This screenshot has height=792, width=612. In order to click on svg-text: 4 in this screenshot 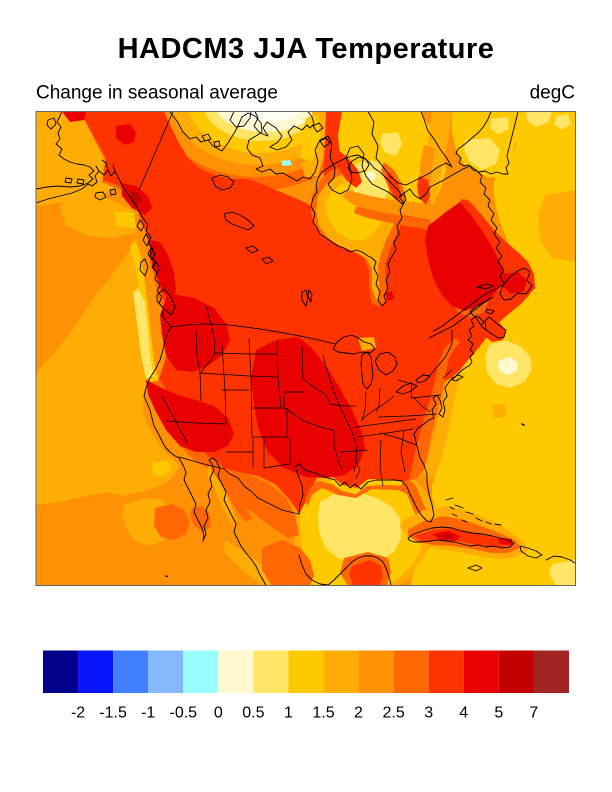, I will do `click(463, 713)`.